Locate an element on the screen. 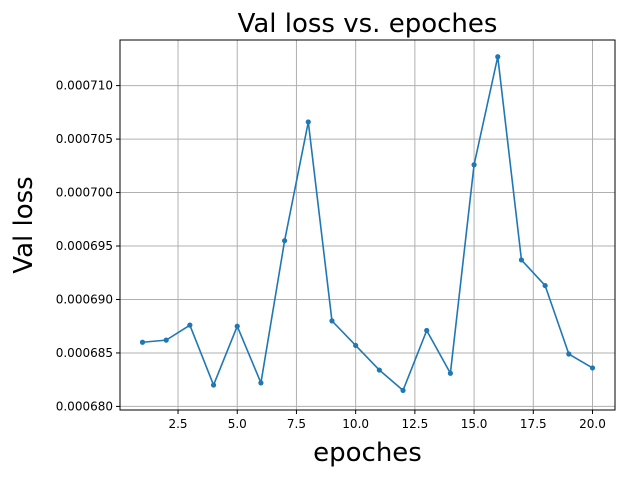  x-axis-label: epoches is located at coordinates (367, 453).